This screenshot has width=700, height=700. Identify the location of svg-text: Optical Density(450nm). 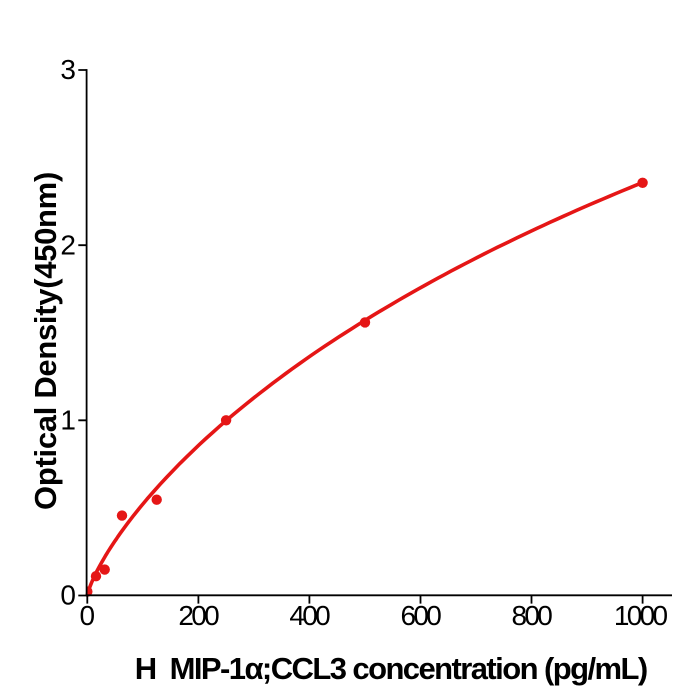
(45, 341).